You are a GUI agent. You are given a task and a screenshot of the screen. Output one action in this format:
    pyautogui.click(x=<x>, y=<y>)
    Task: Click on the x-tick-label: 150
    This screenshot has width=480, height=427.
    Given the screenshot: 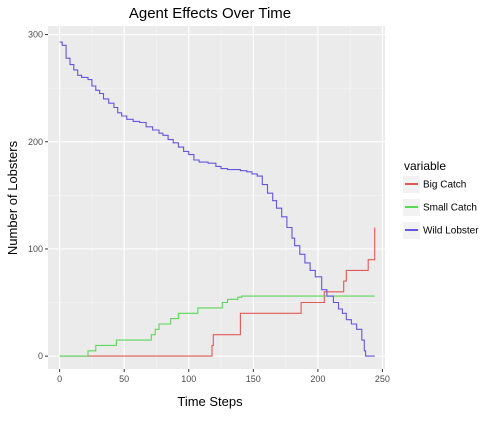 What is the action you would take?
    pyautogui.click(x=253, y=379)
    